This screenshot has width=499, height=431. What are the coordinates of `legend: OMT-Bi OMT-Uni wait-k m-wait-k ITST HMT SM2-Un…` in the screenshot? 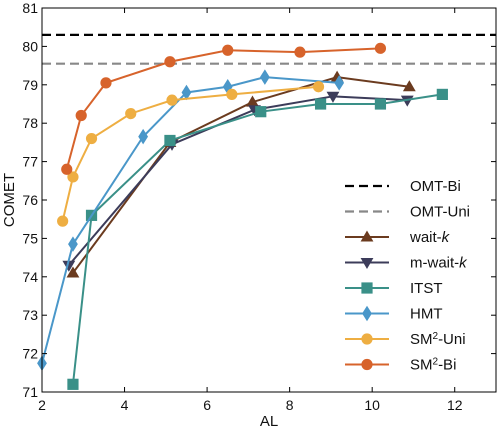 It's located at (407, 276).